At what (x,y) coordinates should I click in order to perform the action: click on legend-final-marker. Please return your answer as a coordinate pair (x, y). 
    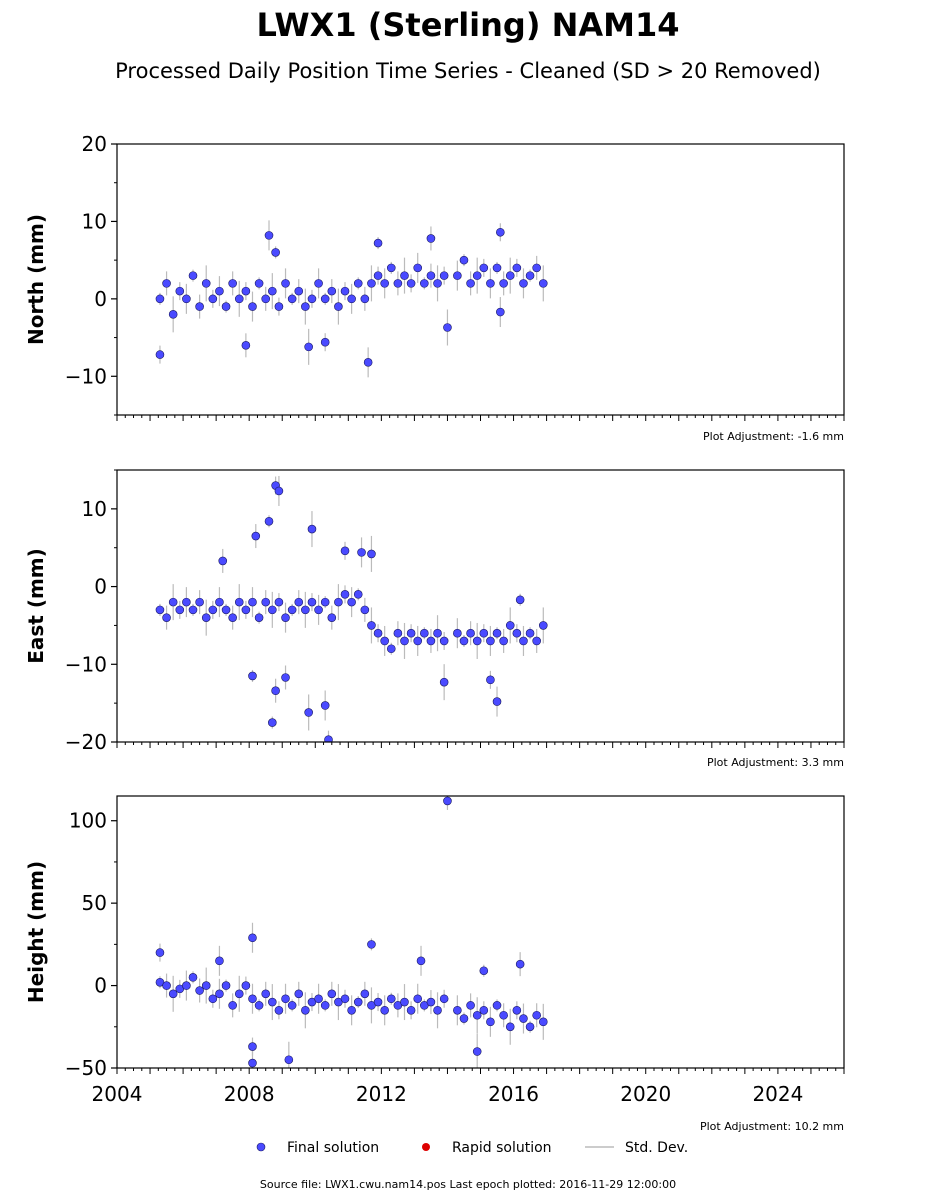
    Looking at the image, I should click on (261, 1147).